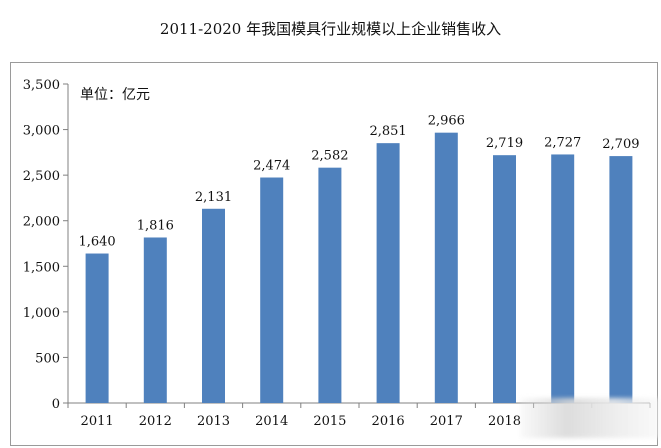 This screenshot has height=448, width=661. What do you see at coordinates (155, 225) in the screenshot?
I see `value-label: 1,816` at bounding box center [155, 225].